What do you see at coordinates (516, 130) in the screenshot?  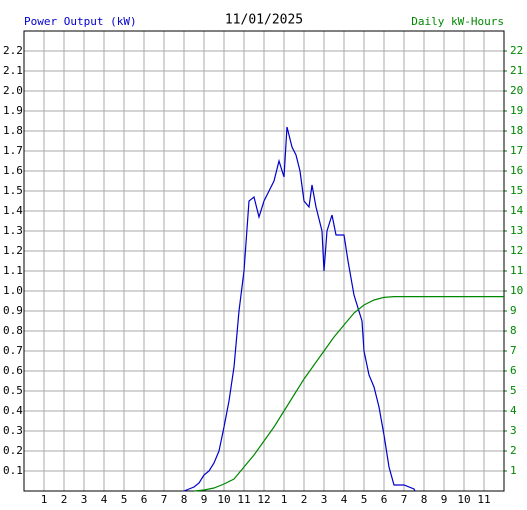 I see `y2-tick-label: 18` at bounding box center [516, 130].